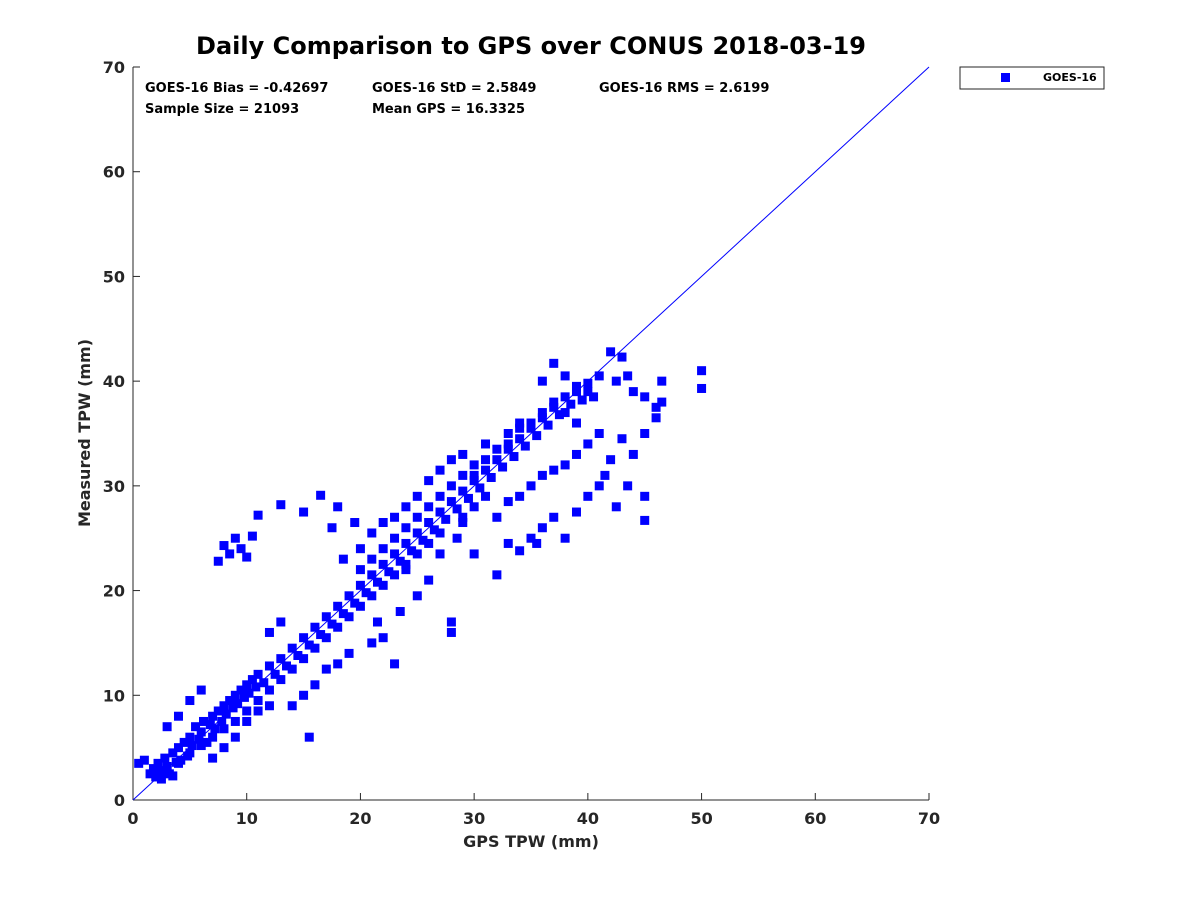 This screenshot has height=900, width=1200. I want to click on legend: GOES-16, so click(1032, 78).